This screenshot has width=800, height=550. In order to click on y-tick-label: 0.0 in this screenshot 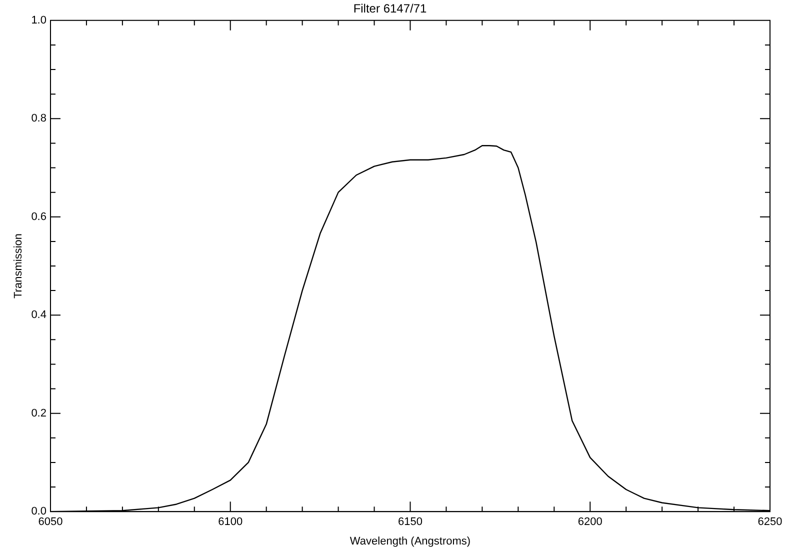, I will do `click(38, 512)`.